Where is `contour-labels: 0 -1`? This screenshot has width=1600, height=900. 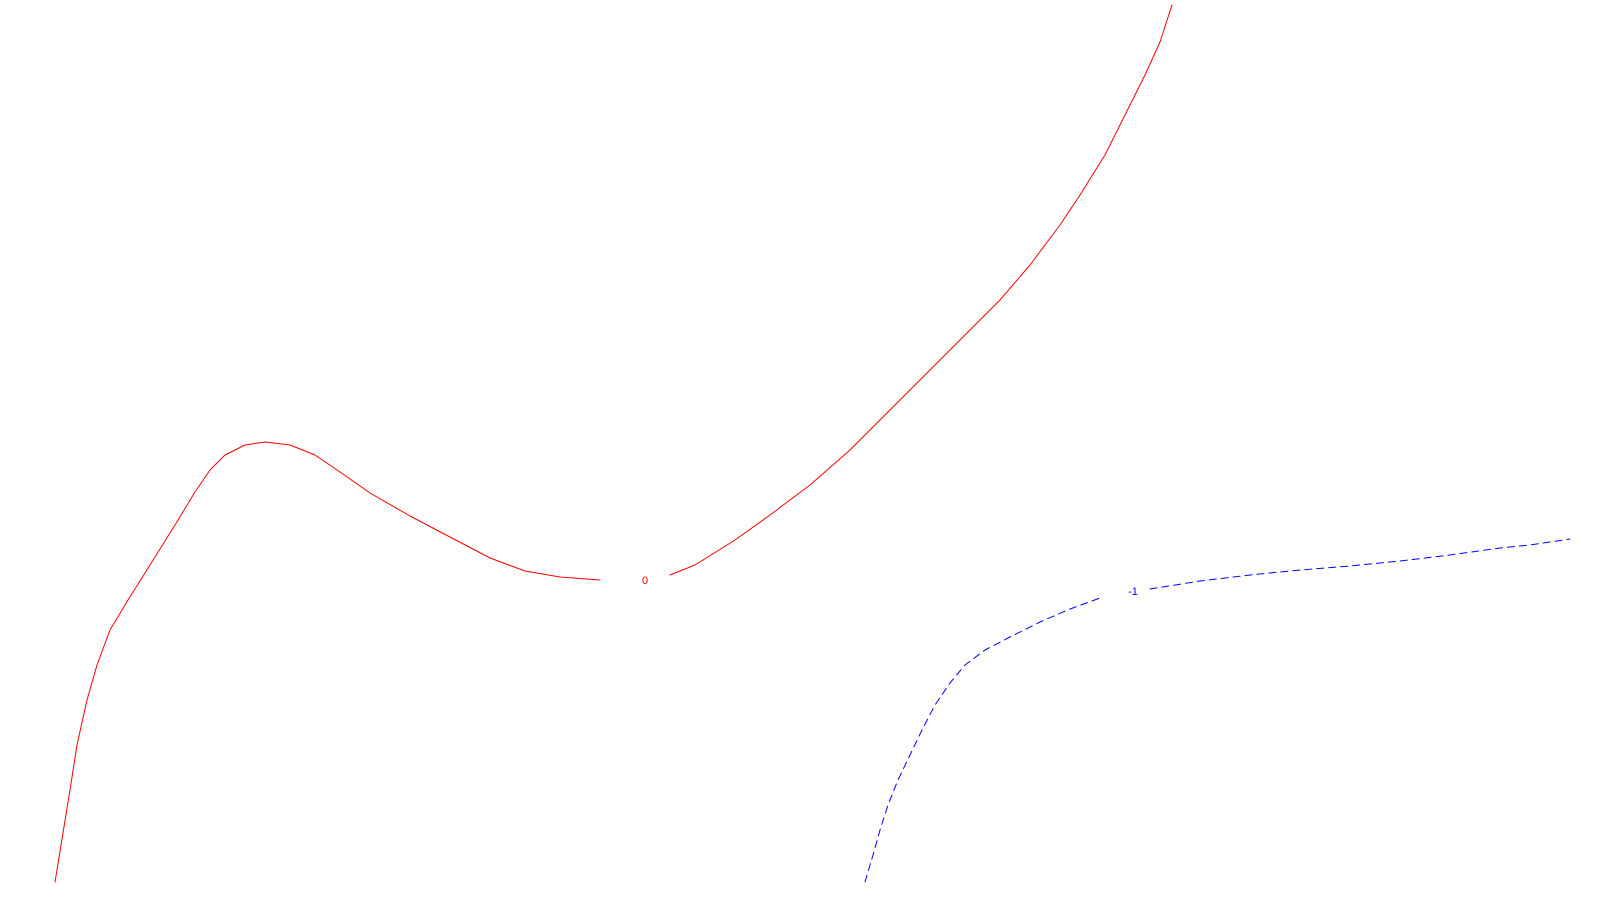 contour-labels: 0 -1 is located at coordinates (890, 586).